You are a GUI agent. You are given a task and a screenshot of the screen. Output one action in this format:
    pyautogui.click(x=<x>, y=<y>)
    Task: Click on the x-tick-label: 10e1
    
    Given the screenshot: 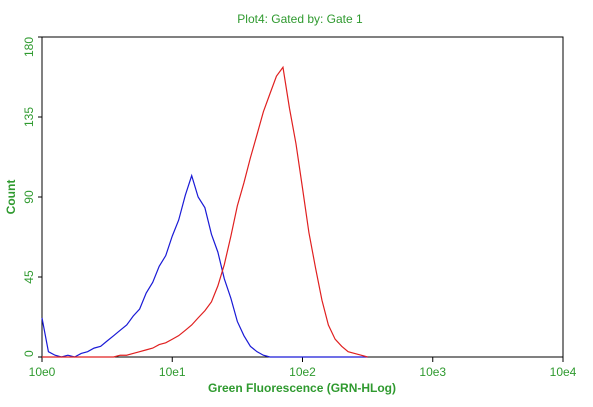 What is the action you would take?
    pyautogui.click(x=172, y=372)
    